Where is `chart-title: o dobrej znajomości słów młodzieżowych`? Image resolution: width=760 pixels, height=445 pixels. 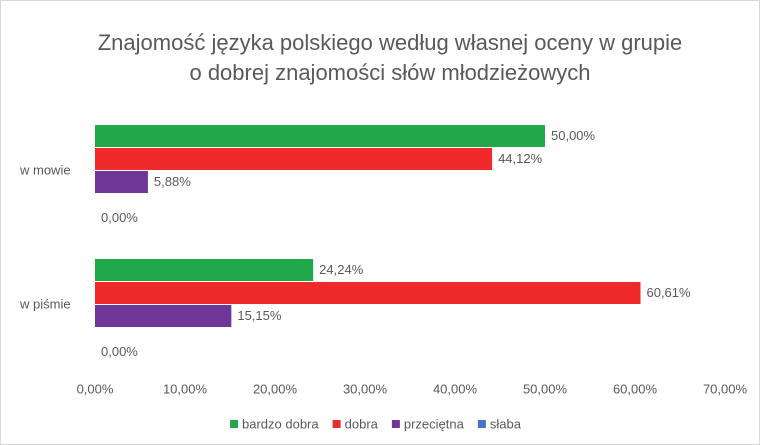 chart-title: o dobrej znajomości słów młodzieżowych is located at coordinates (389, 72).